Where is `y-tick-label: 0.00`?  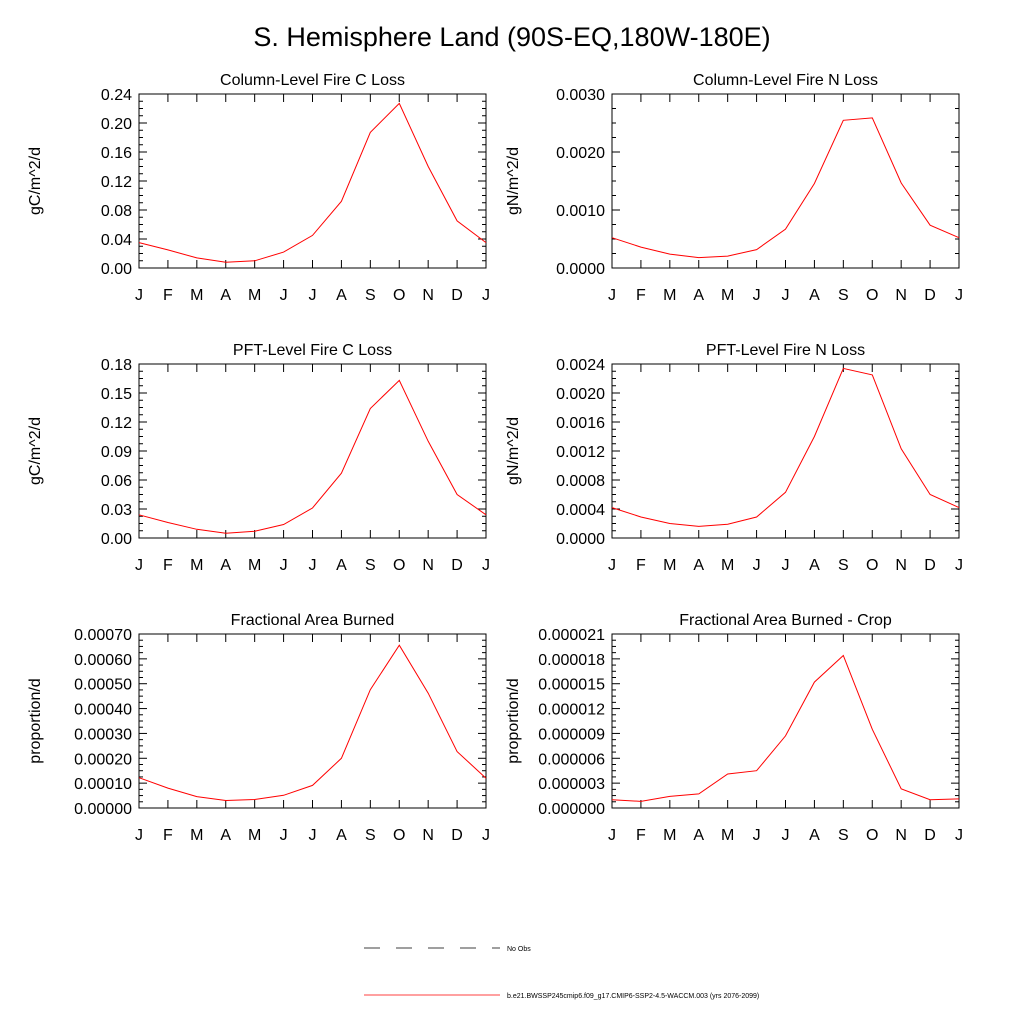
y-tick-label: 0.00 is located at coordinates (116, 539).